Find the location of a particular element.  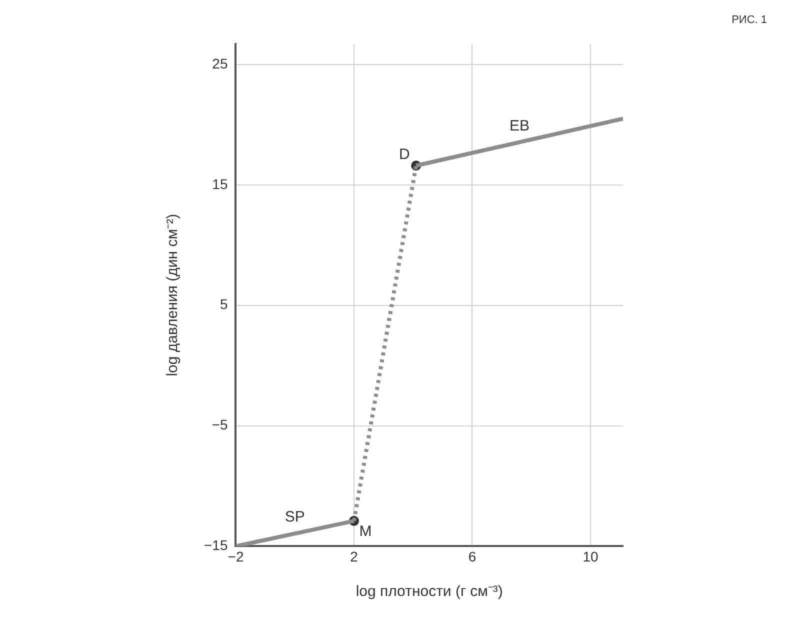

y-tick-label: −15 is located at coordinates (216, 545).